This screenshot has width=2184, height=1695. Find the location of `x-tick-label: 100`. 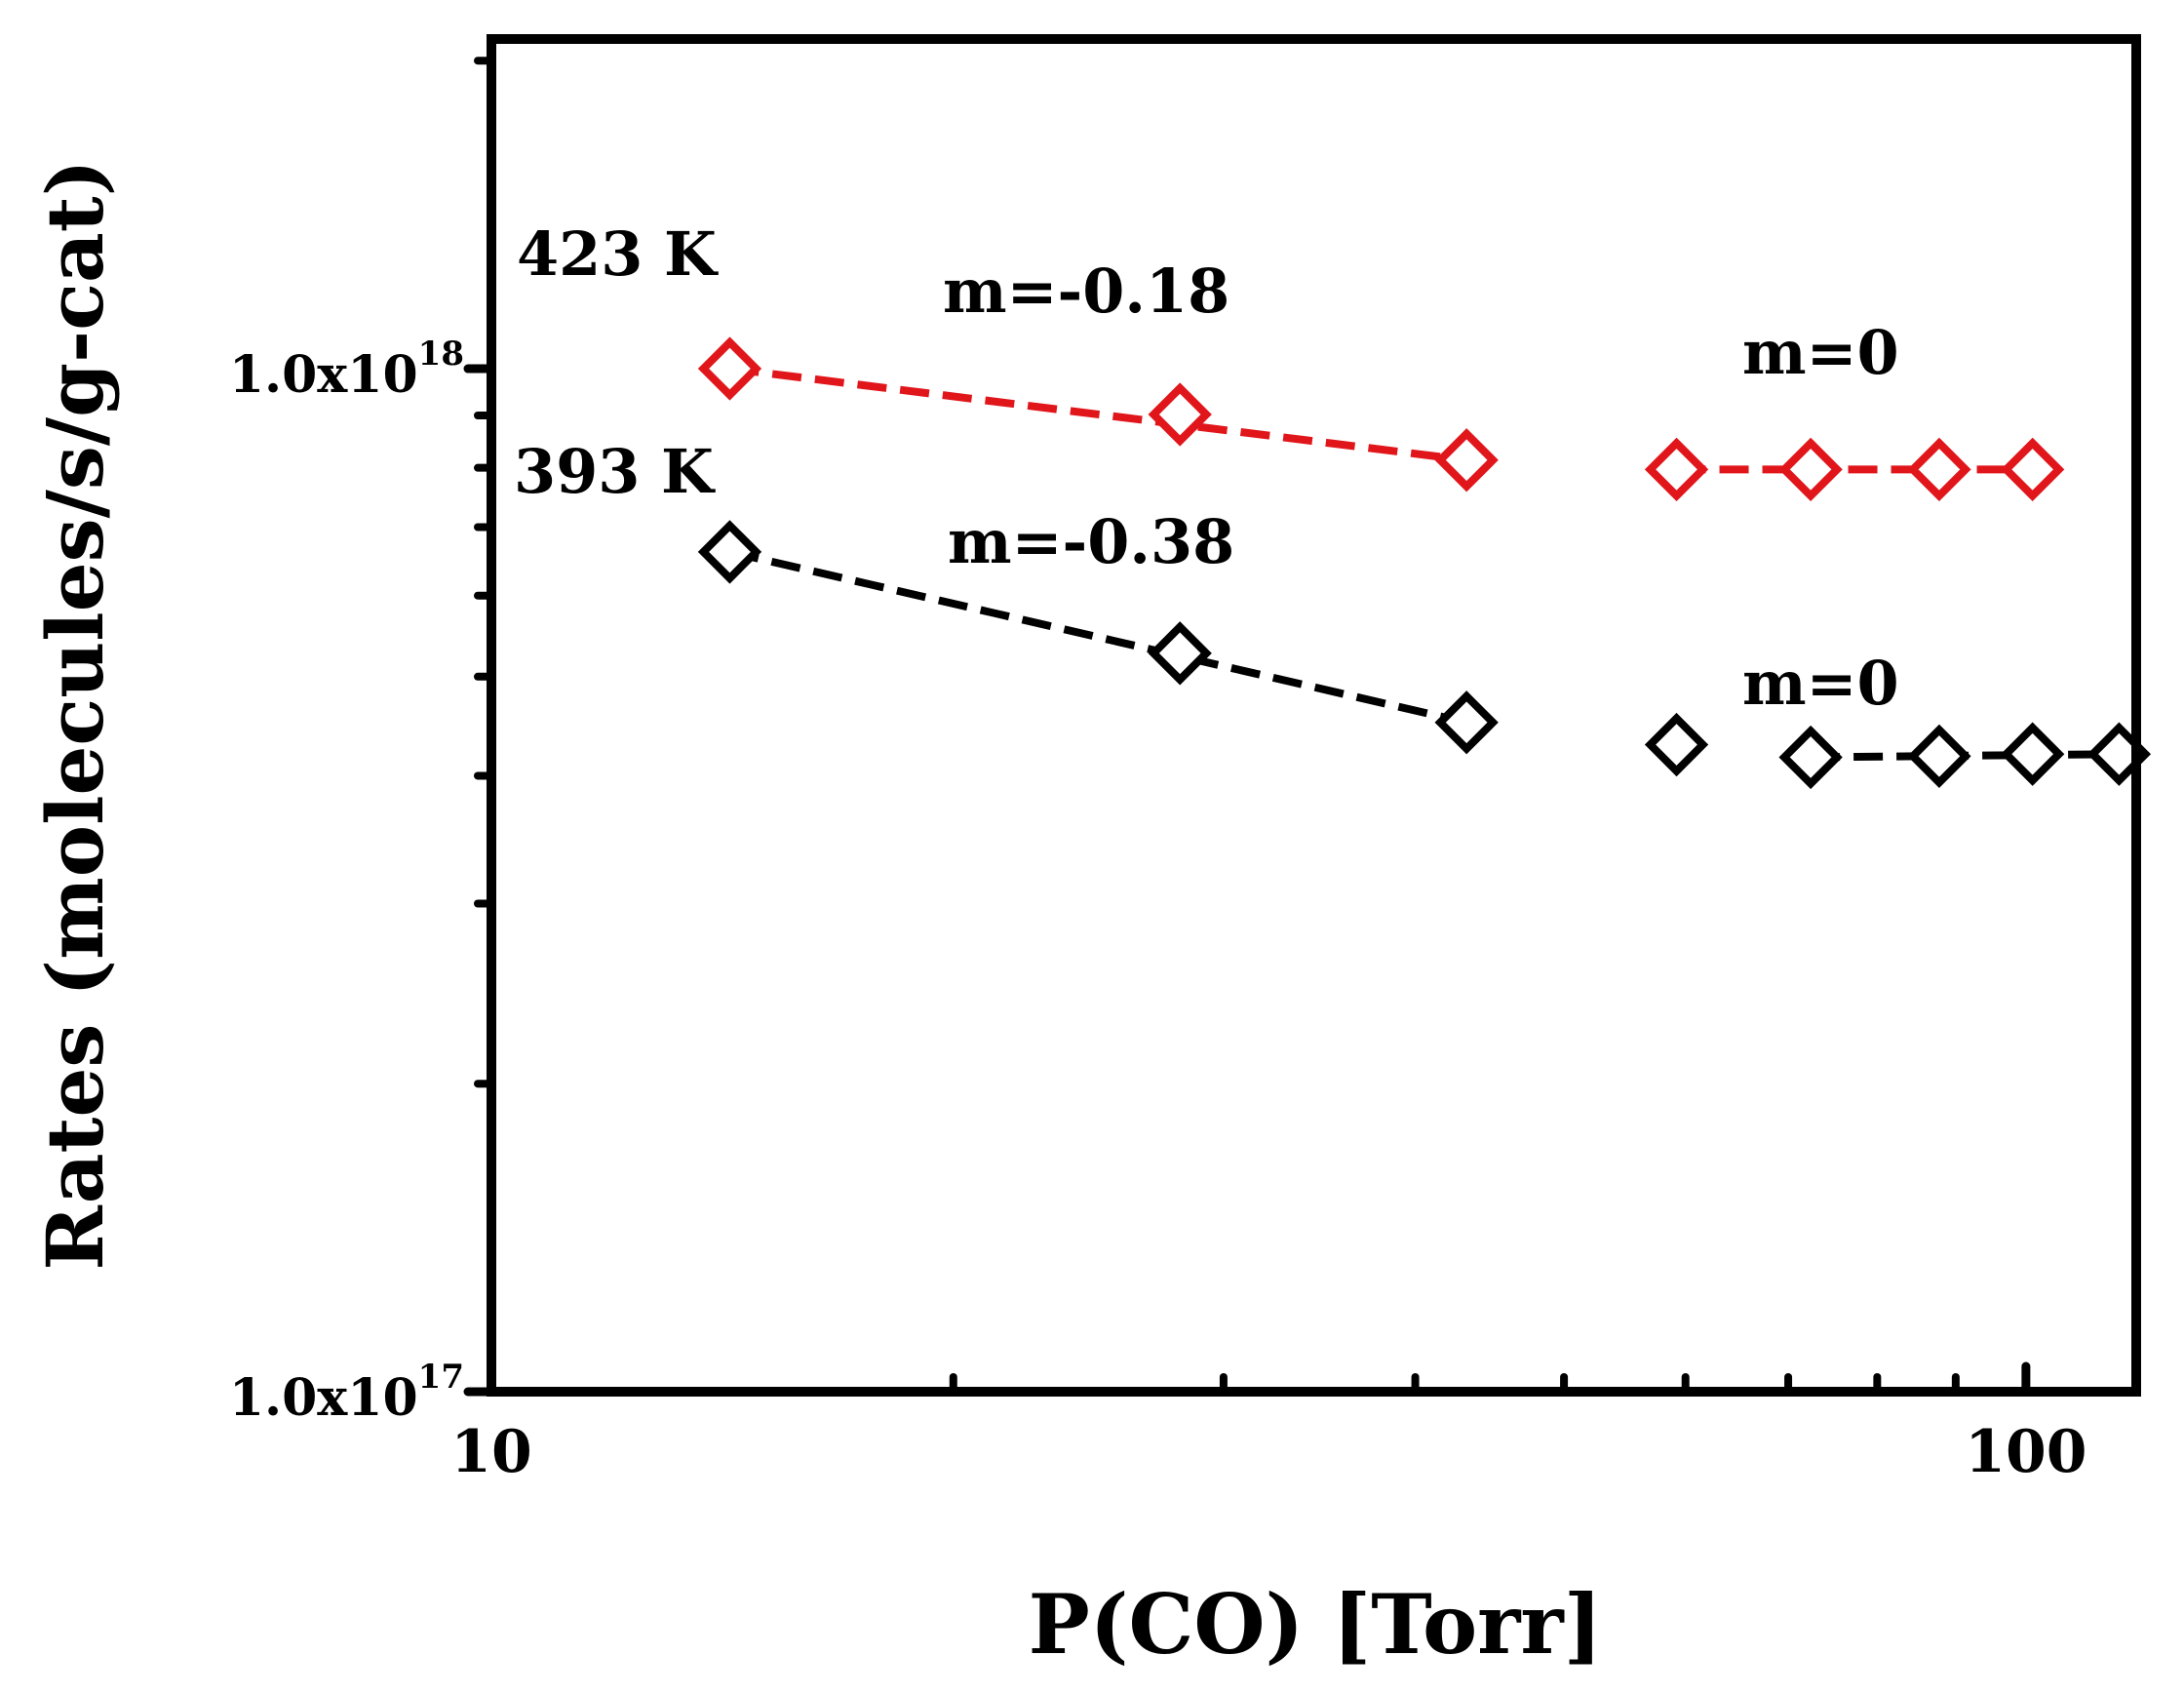

x-tick-label: 100 is located at coordinates (2025, 1452).